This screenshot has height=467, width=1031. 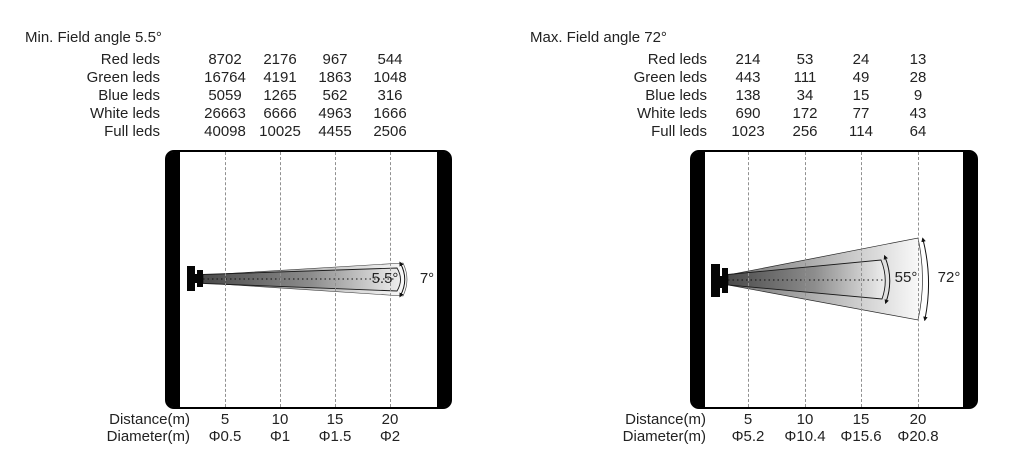 I want to click on lux-value: 5059, so click(x=225, y=95).